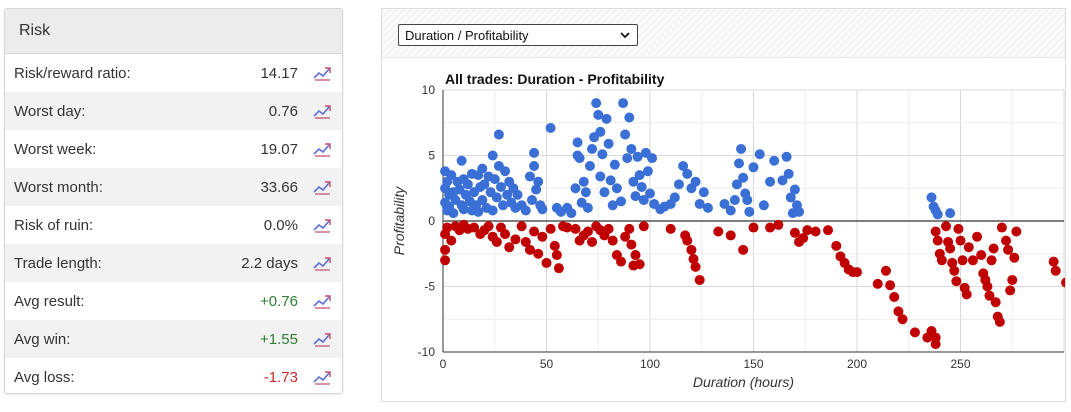 Image resolution: width=1071 pixels, height=412 pixels. I want to click on risk-row-label: Trade length:, so click(58, 263).